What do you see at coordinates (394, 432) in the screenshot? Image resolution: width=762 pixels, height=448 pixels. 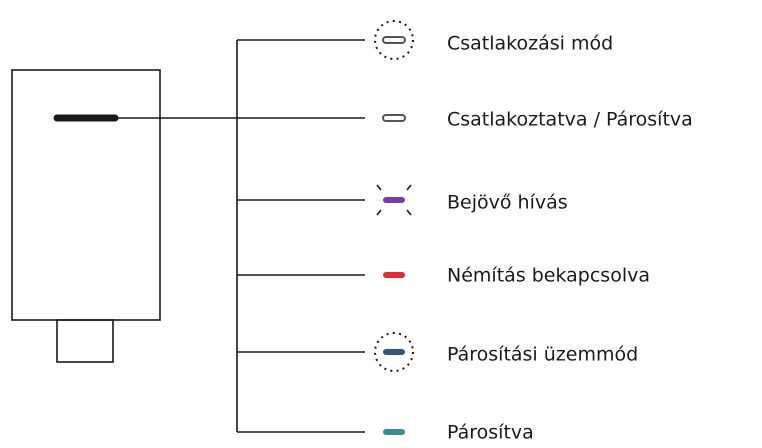 I see `led-teal` at bounding box center [394, 432].